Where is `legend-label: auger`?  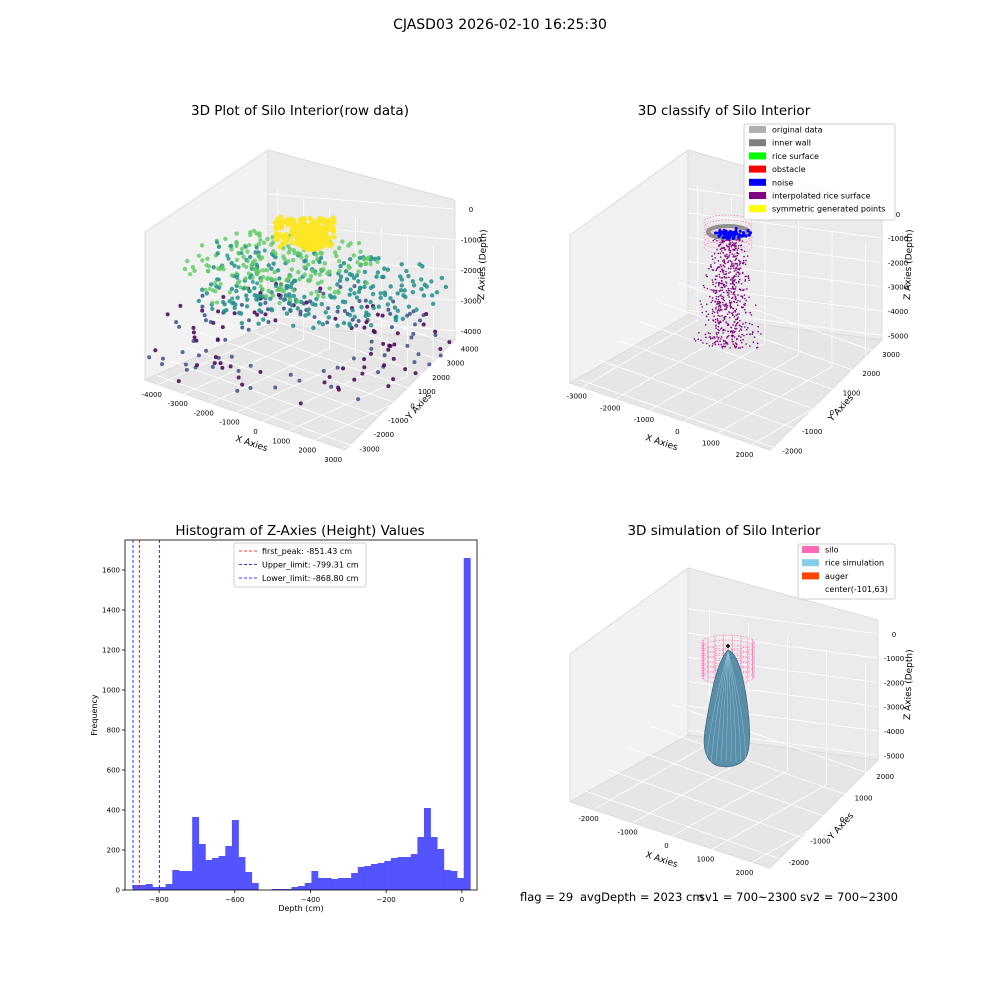
legend-label: auger is located at coordinates (837, 576).